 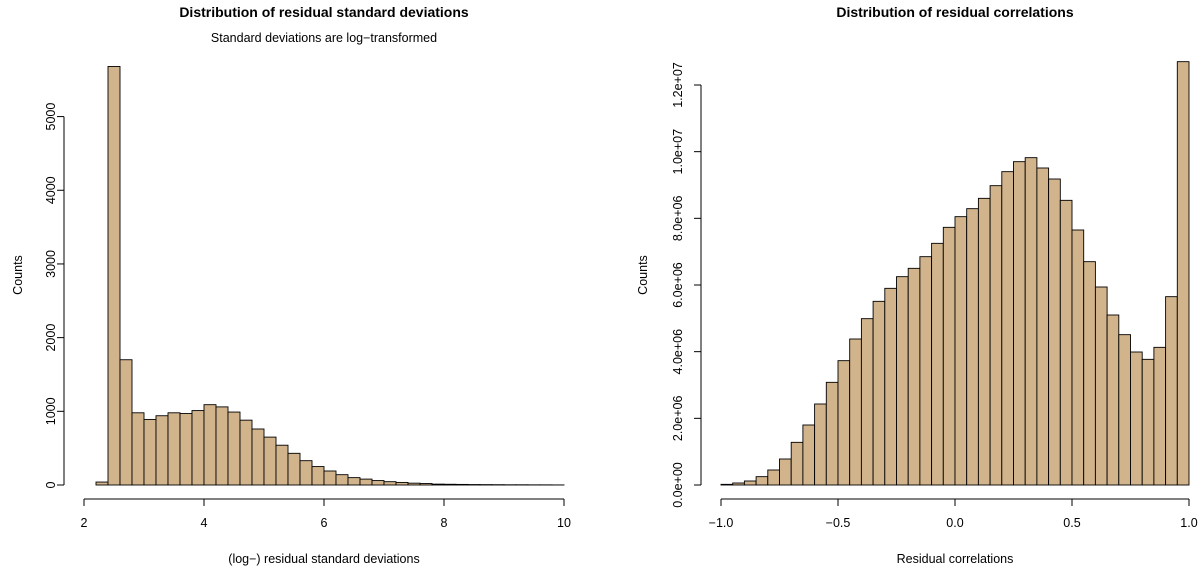 I want to click on x-tick-label: 8, so click(x=444, y=523).